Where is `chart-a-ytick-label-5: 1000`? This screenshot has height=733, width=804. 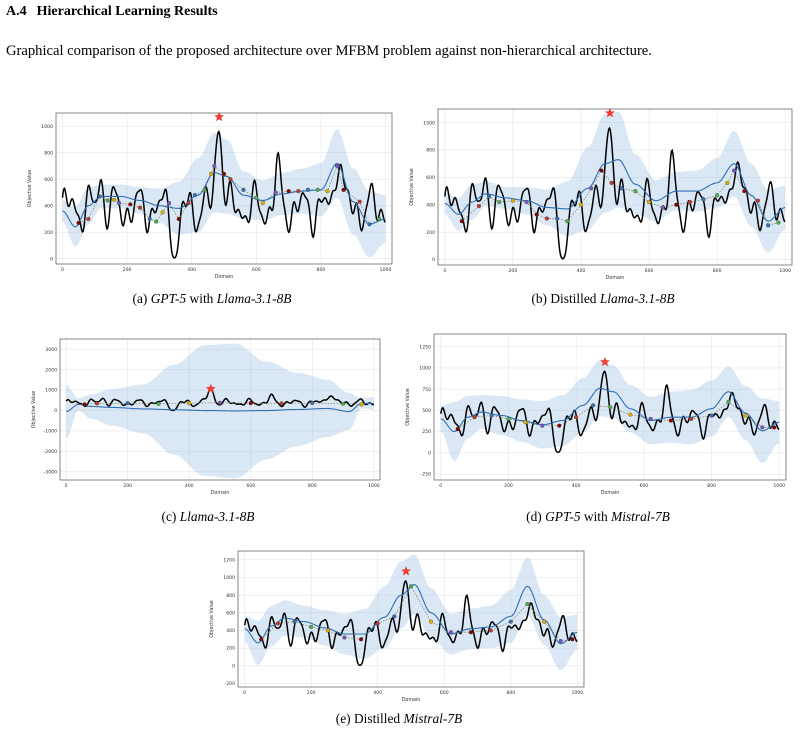
chart-a-ytick-label-5: 1000 is located at coordinates (47, 127).